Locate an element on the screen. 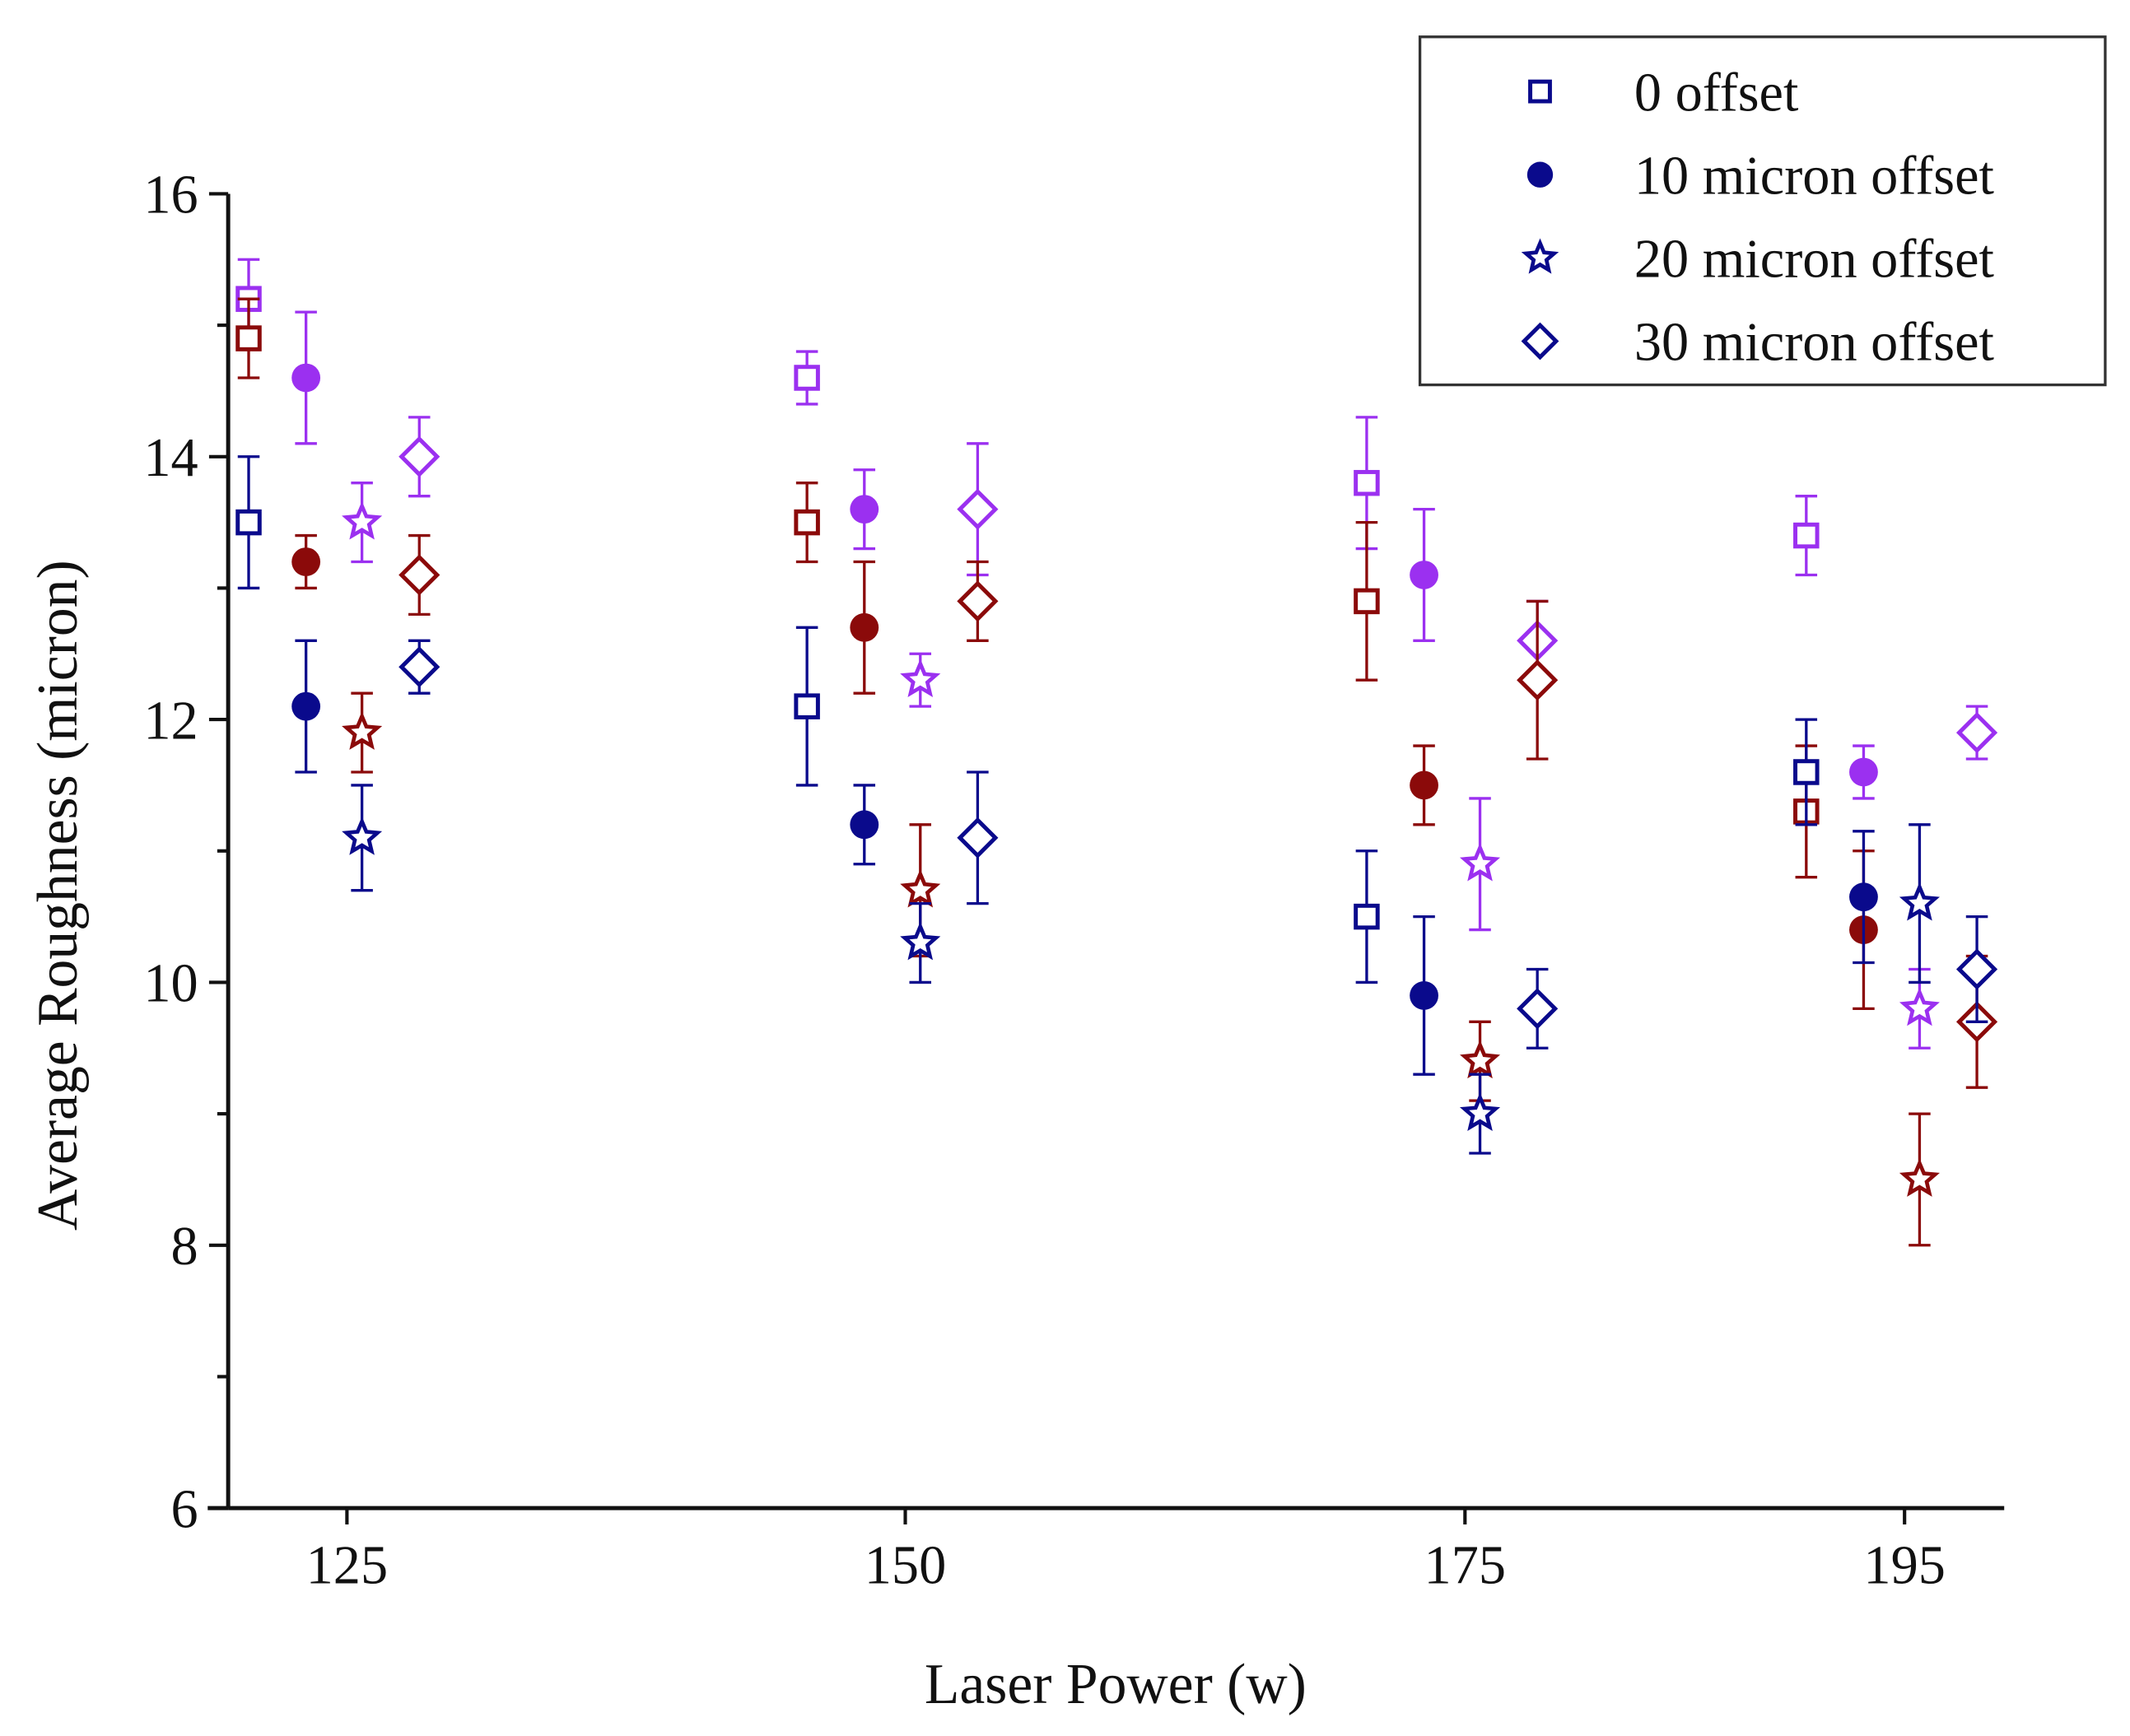 The height and width of the screenshot is (1736, 2130). legend-label: 10 micron offset is located at coordinates (1815, 176).